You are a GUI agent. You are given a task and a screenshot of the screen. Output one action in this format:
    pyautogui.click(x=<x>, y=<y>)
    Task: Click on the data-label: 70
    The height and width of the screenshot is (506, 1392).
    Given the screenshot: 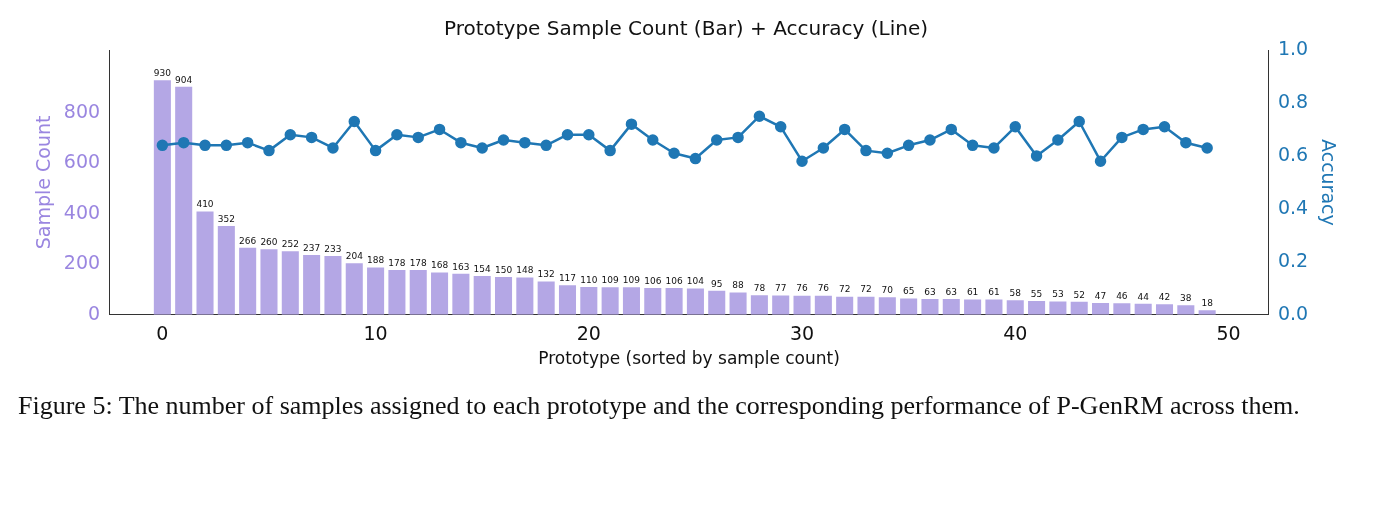 What is the action you would take?
    pyautogui.click(x=887, y=289)
    